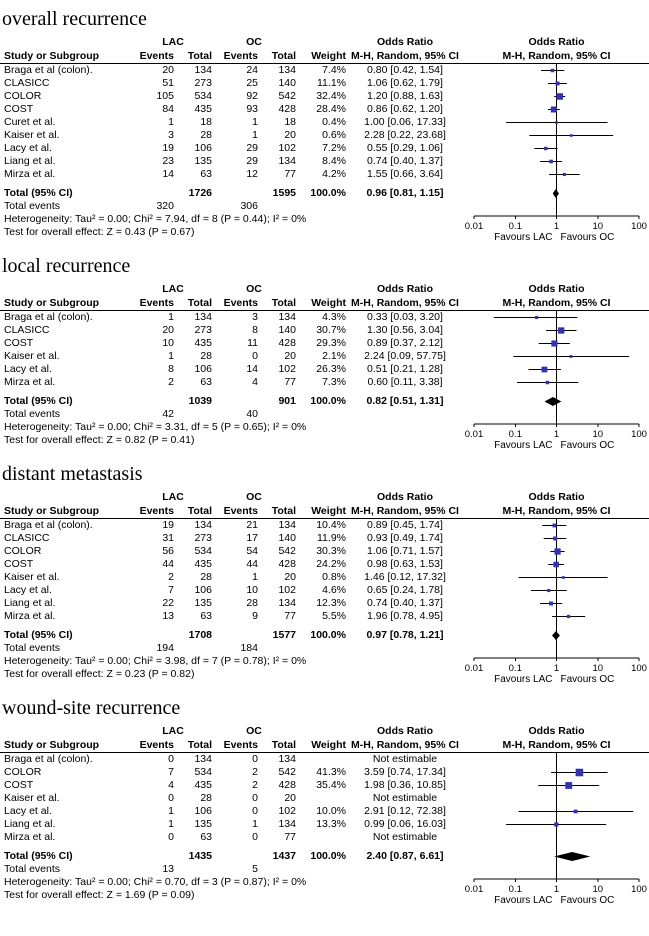 The width and height of the screenshot is (649, 936). I want to click on weight: 28.4%, so click(331, 109).